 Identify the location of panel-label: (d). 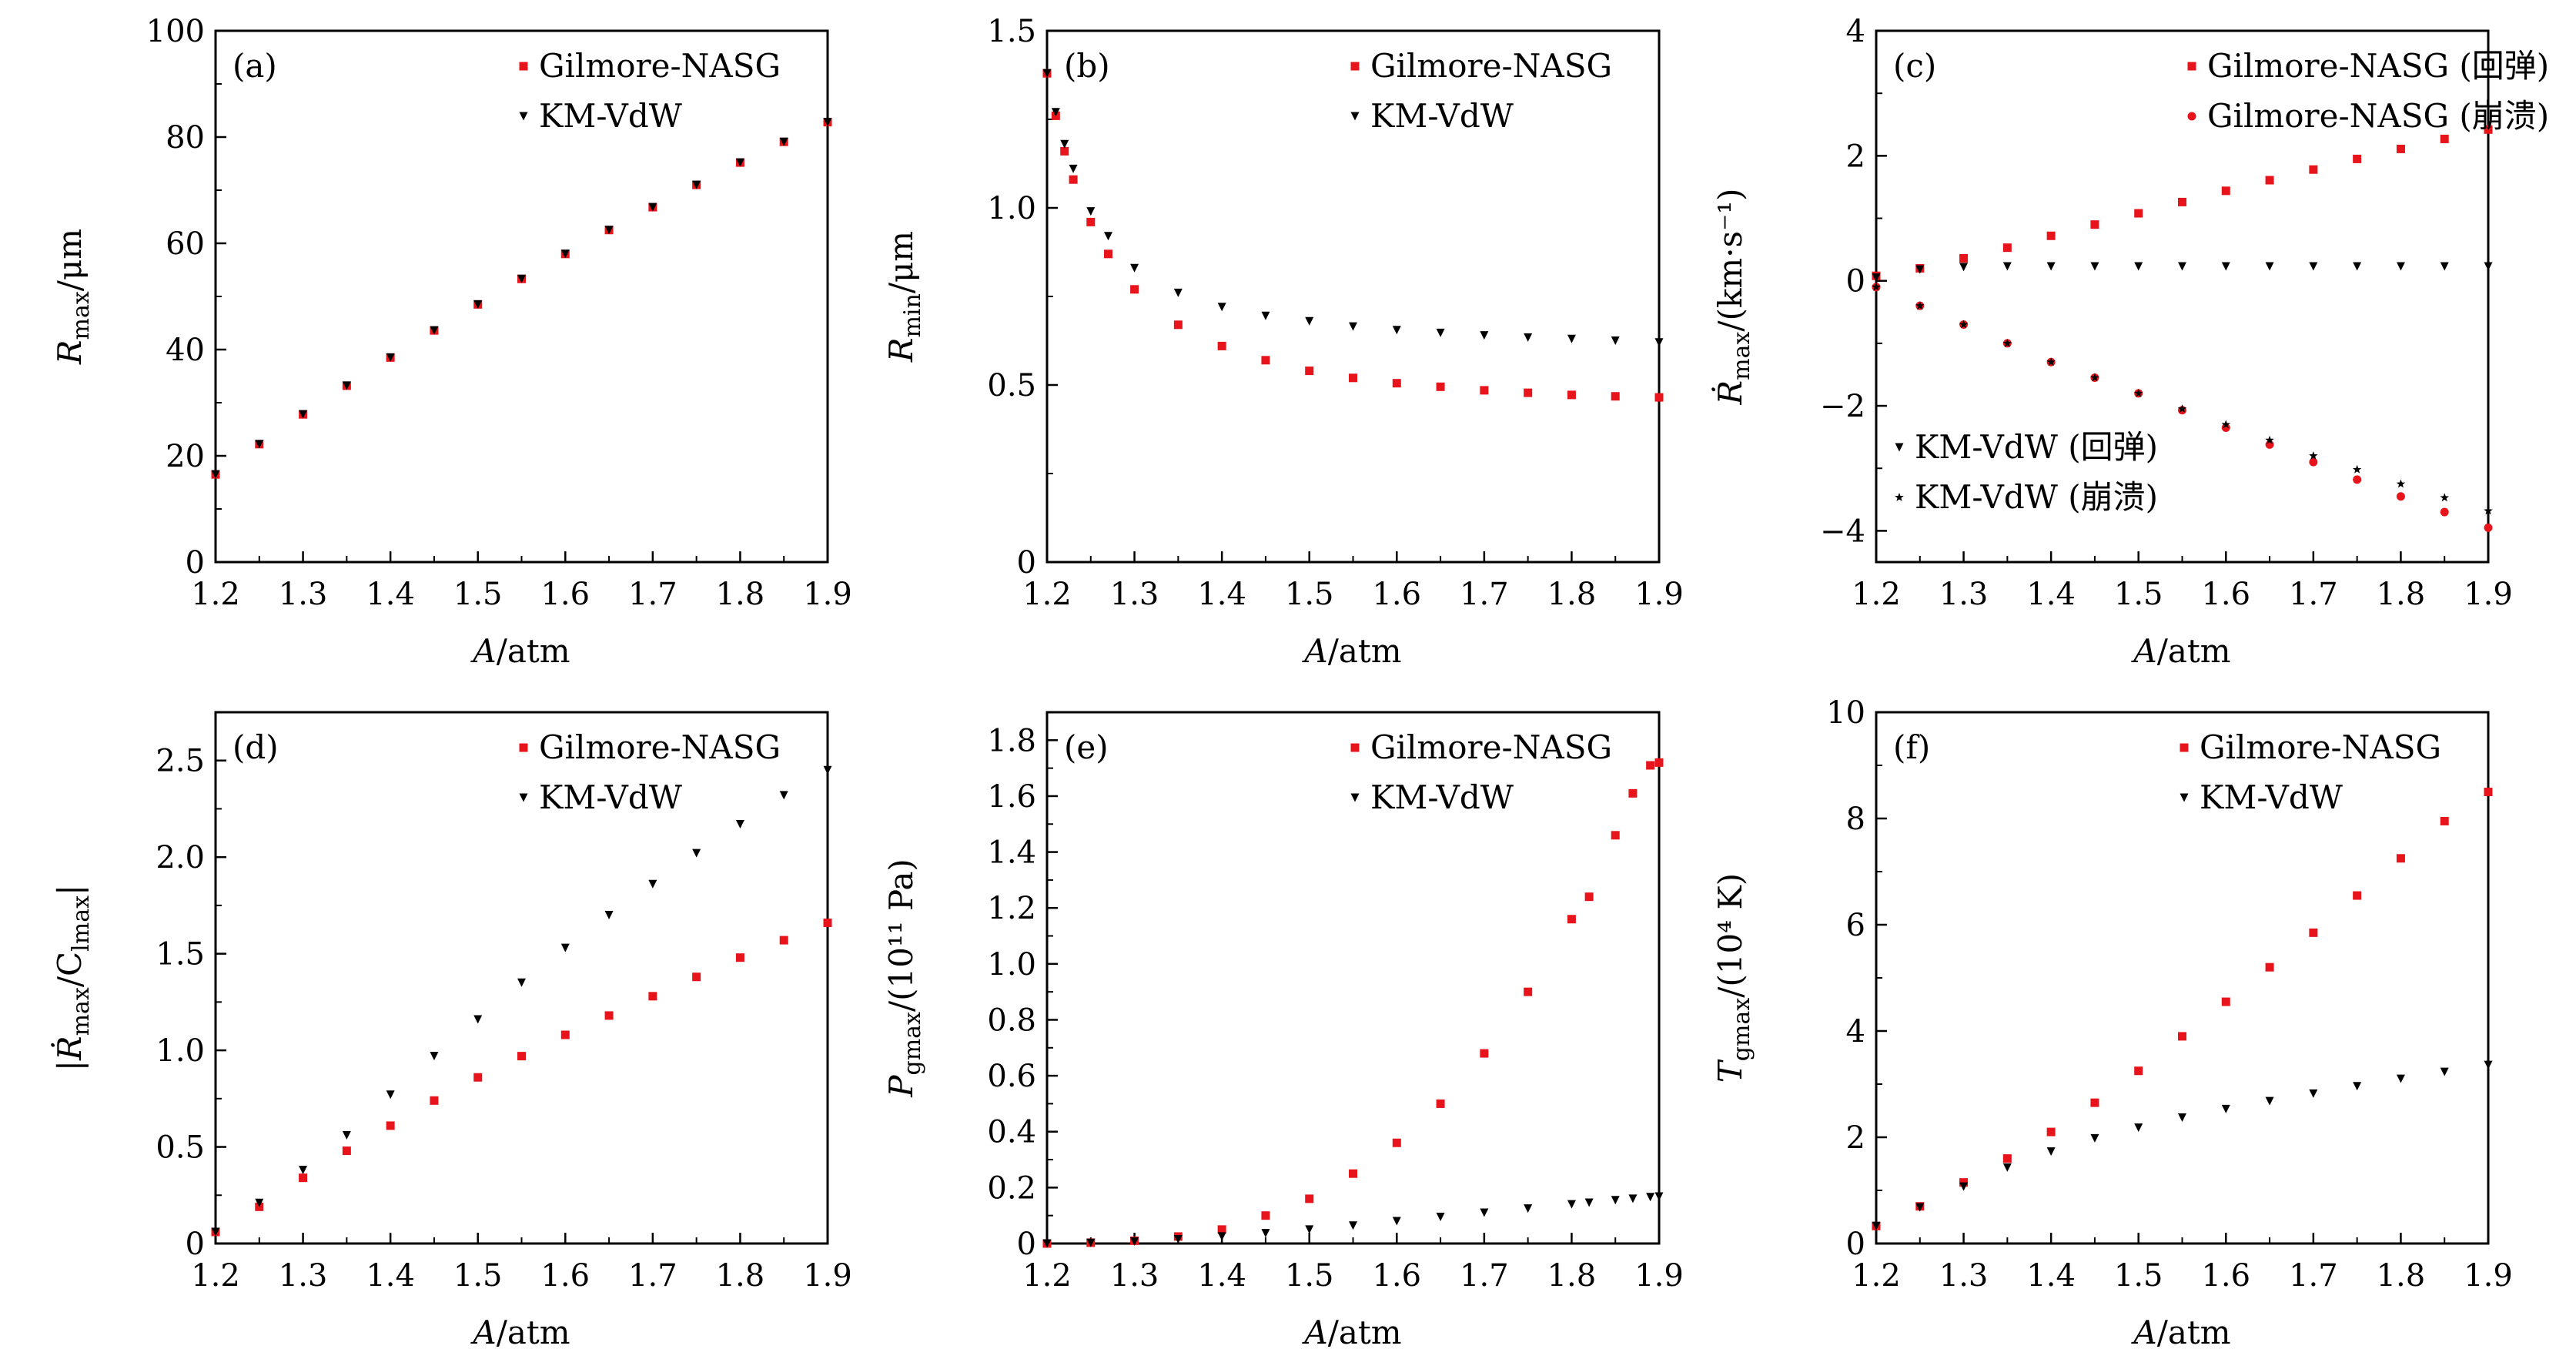
(256, 747).